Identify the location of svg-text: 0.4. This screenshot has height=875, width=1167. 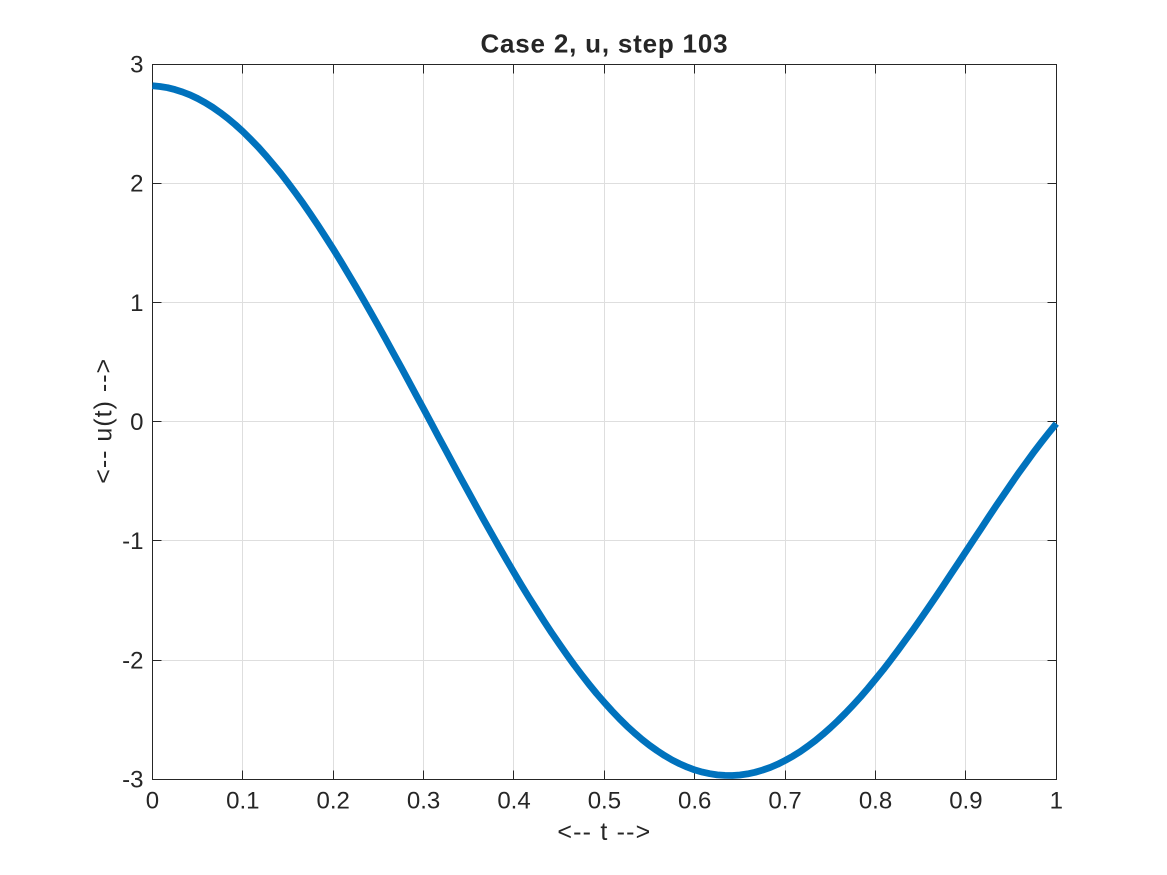
(513, 800).